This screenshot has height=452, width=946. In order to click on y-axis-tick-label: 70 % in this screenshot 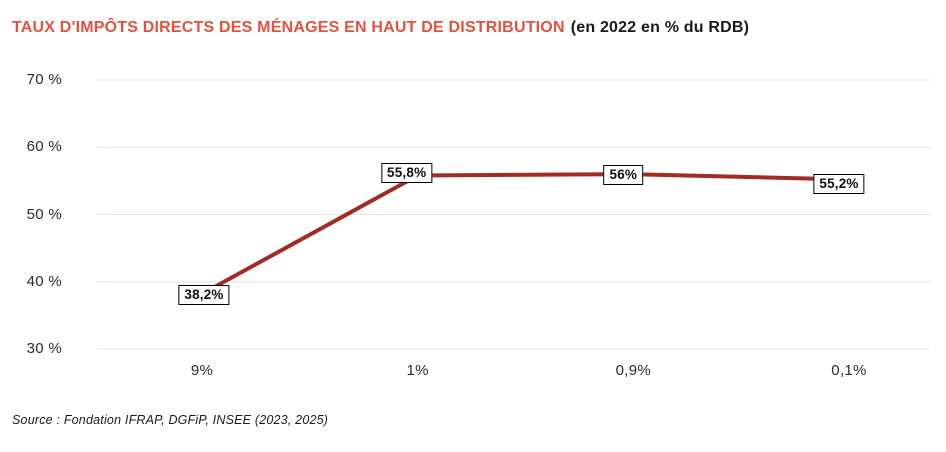, I will do `click(44, 79)`.